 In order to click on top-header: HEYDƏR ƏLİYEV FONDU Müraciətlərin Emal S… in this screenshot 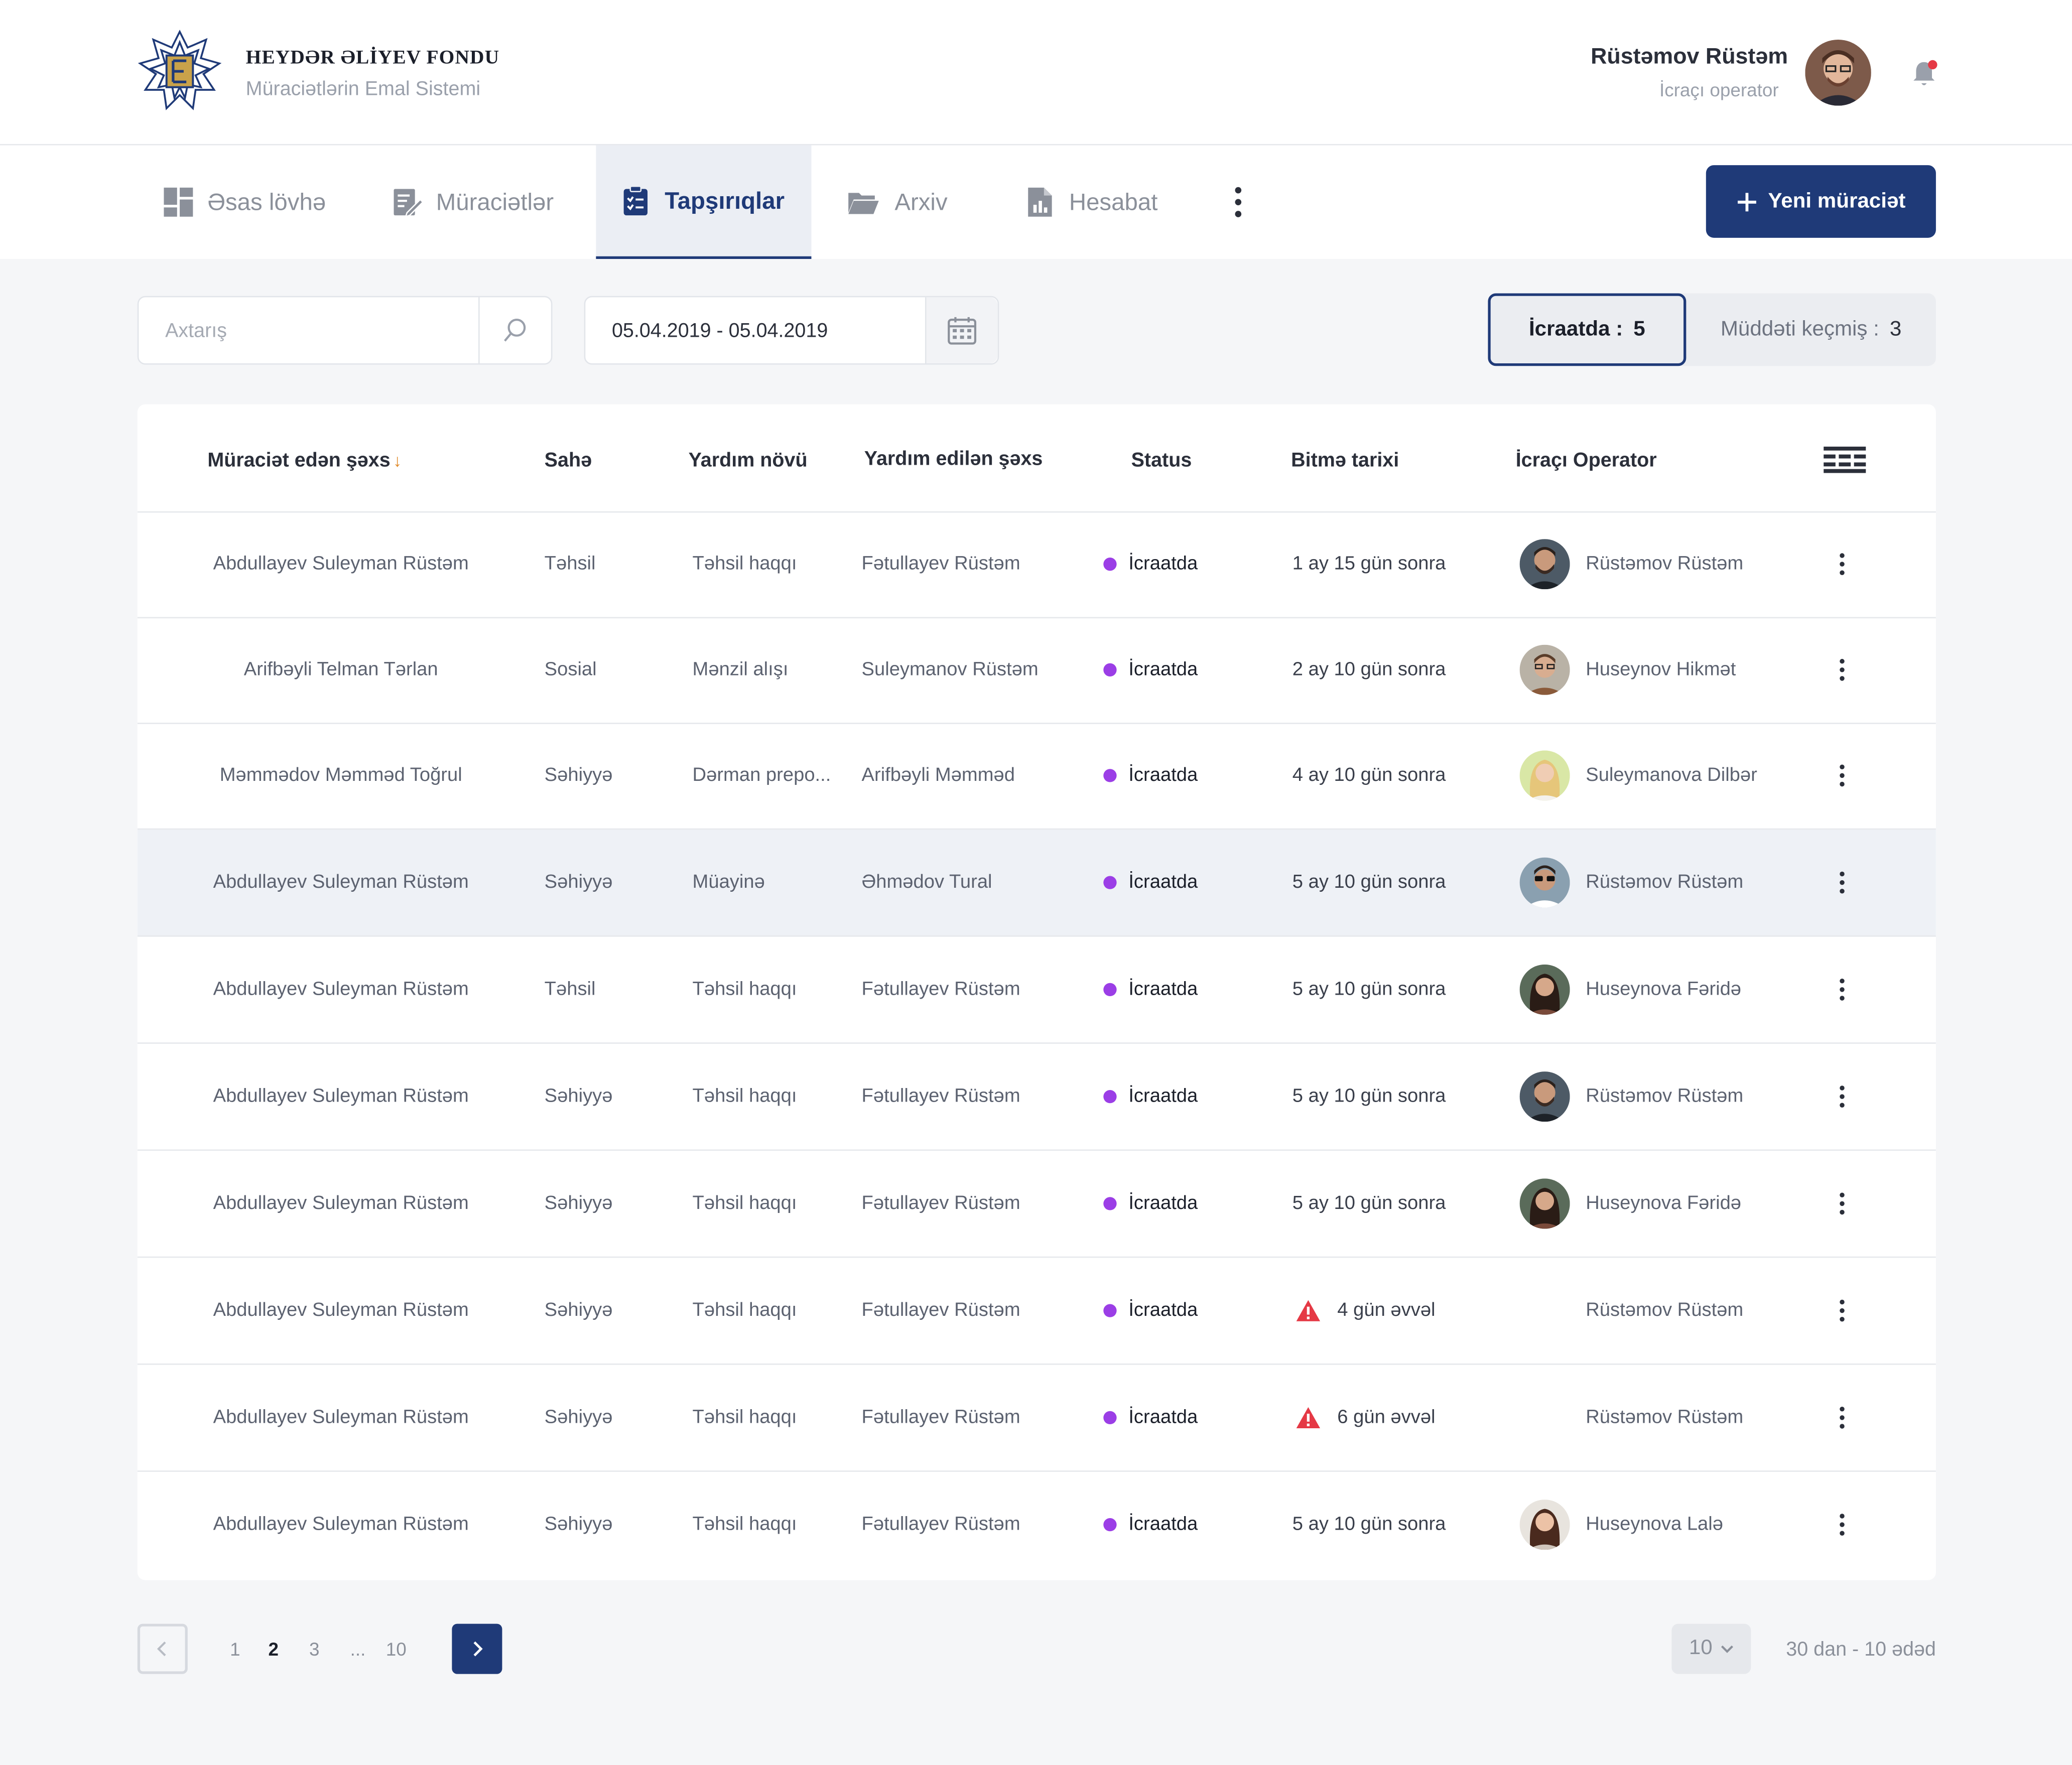, I will do `click(1036, 73)`.